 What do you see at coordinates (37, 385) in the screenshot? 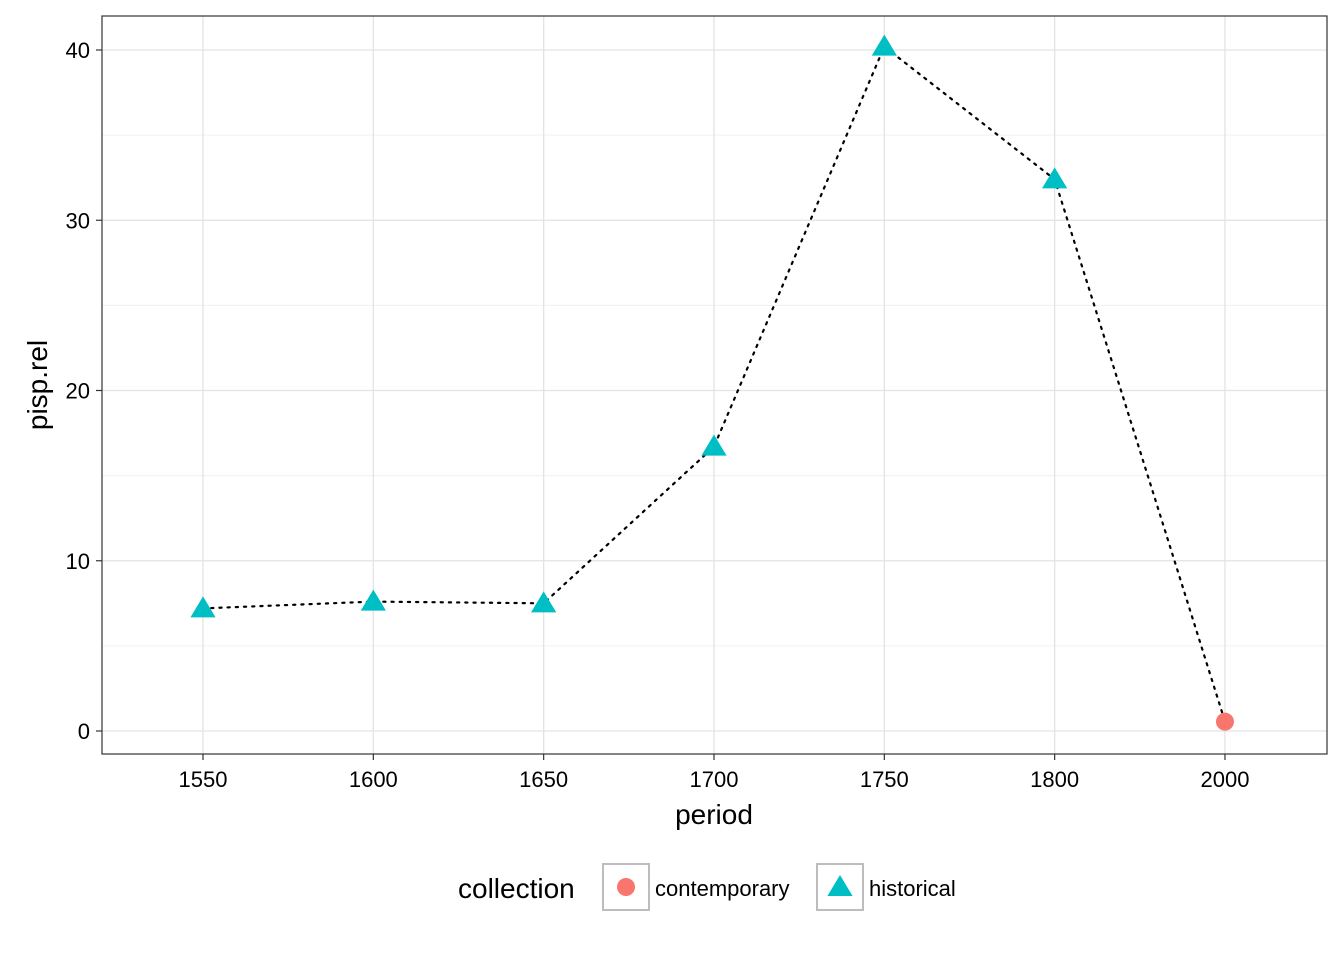
I see `y-axis-title: pisp.rel` at bounding box center [37, 385].